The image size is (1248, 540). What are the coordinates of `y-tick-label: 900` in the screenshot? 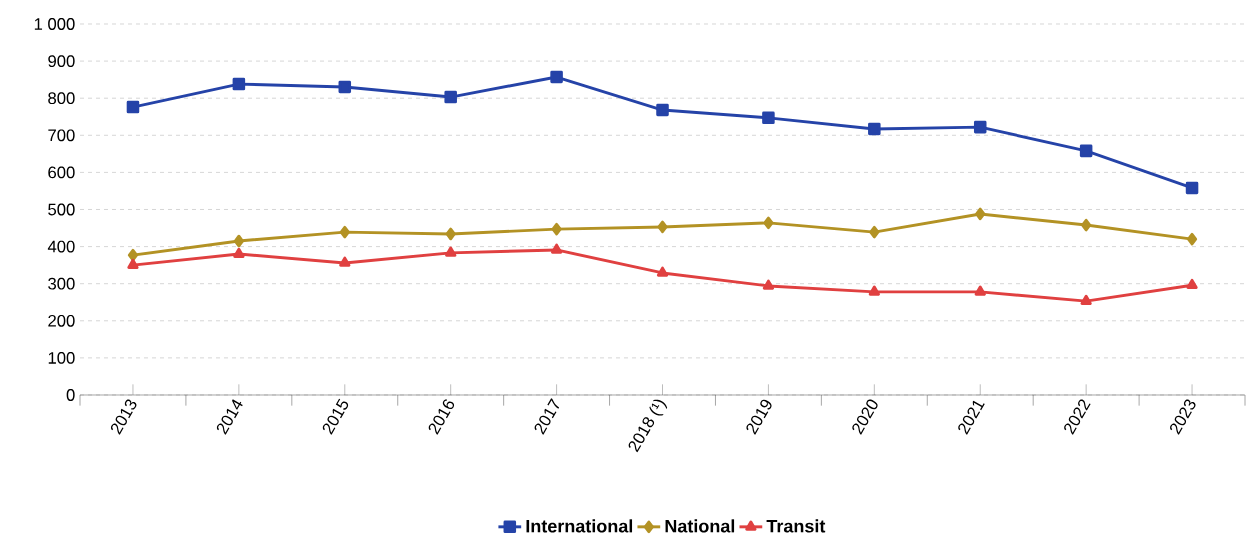 It's located at (61, 61).